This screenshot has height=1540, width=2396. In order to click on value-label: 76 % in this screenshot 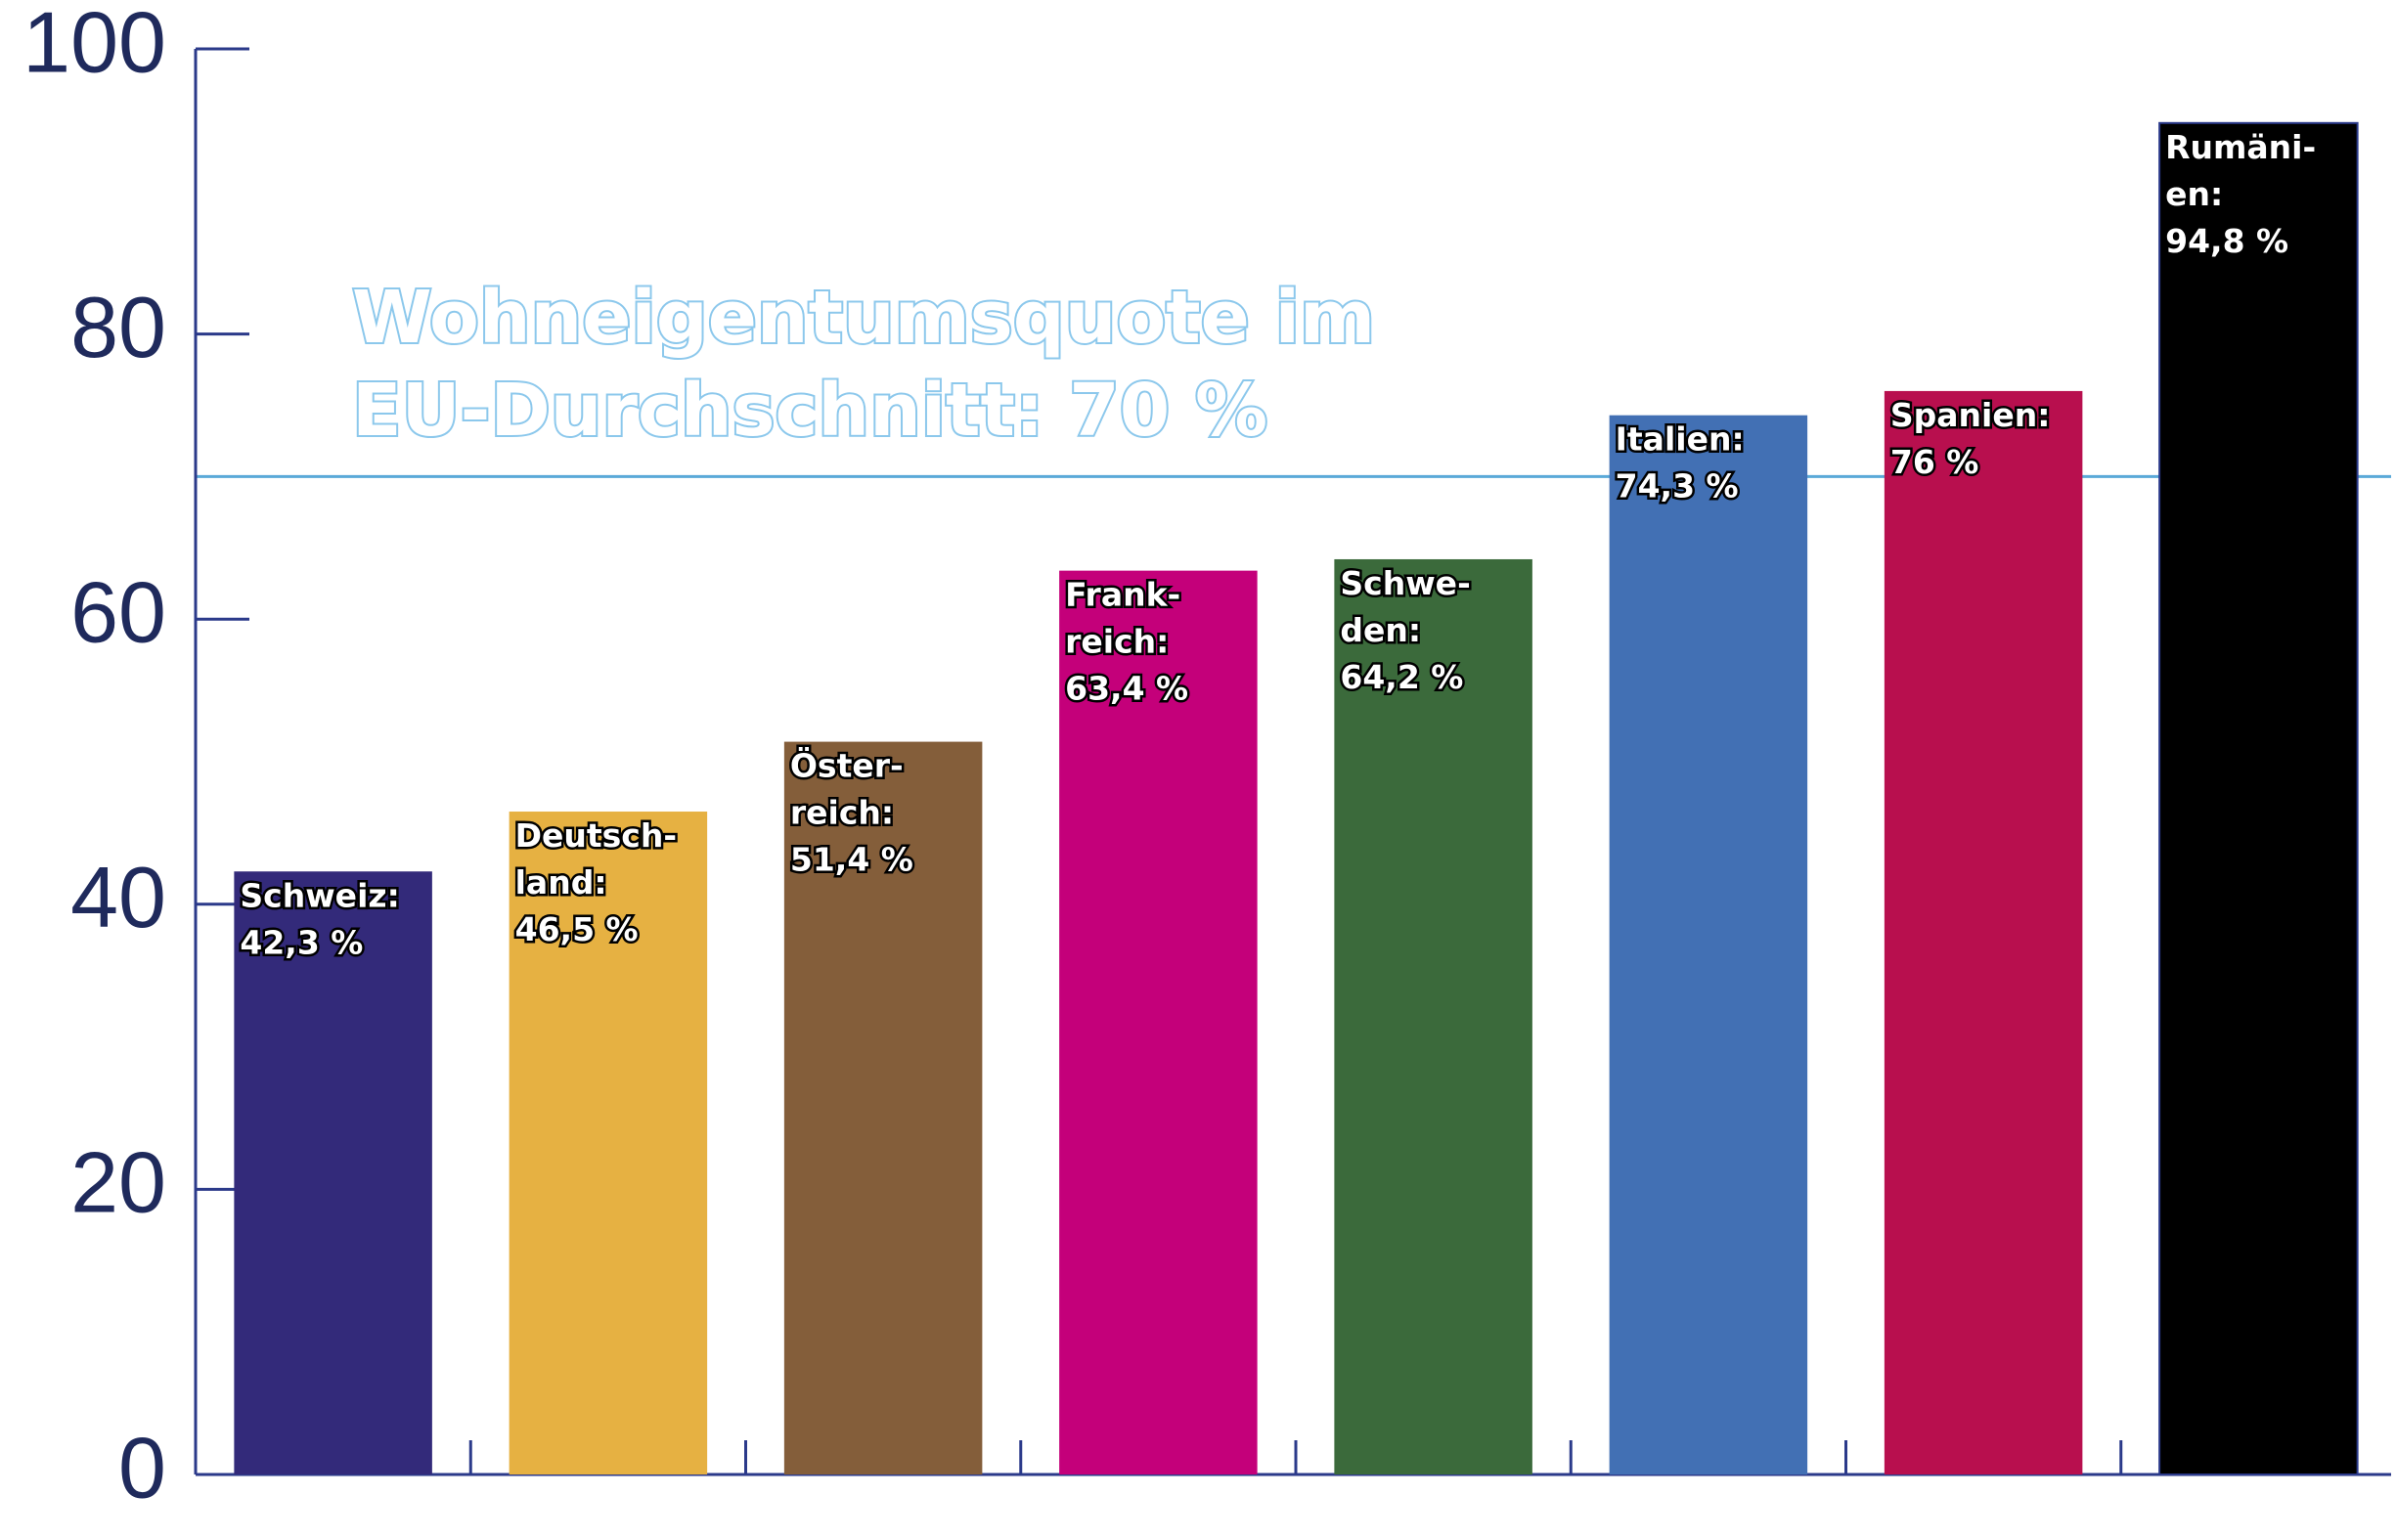, I will do `click(1934, 462)`.